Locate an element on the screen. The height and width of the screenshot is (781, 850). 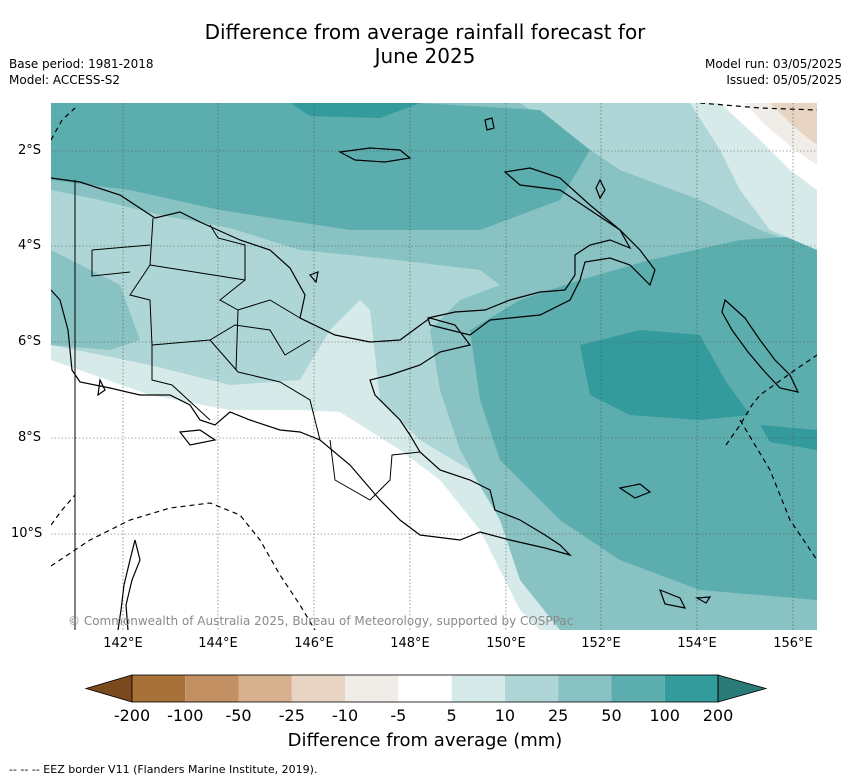
eez-north-east is located at coordinates (758, 107).